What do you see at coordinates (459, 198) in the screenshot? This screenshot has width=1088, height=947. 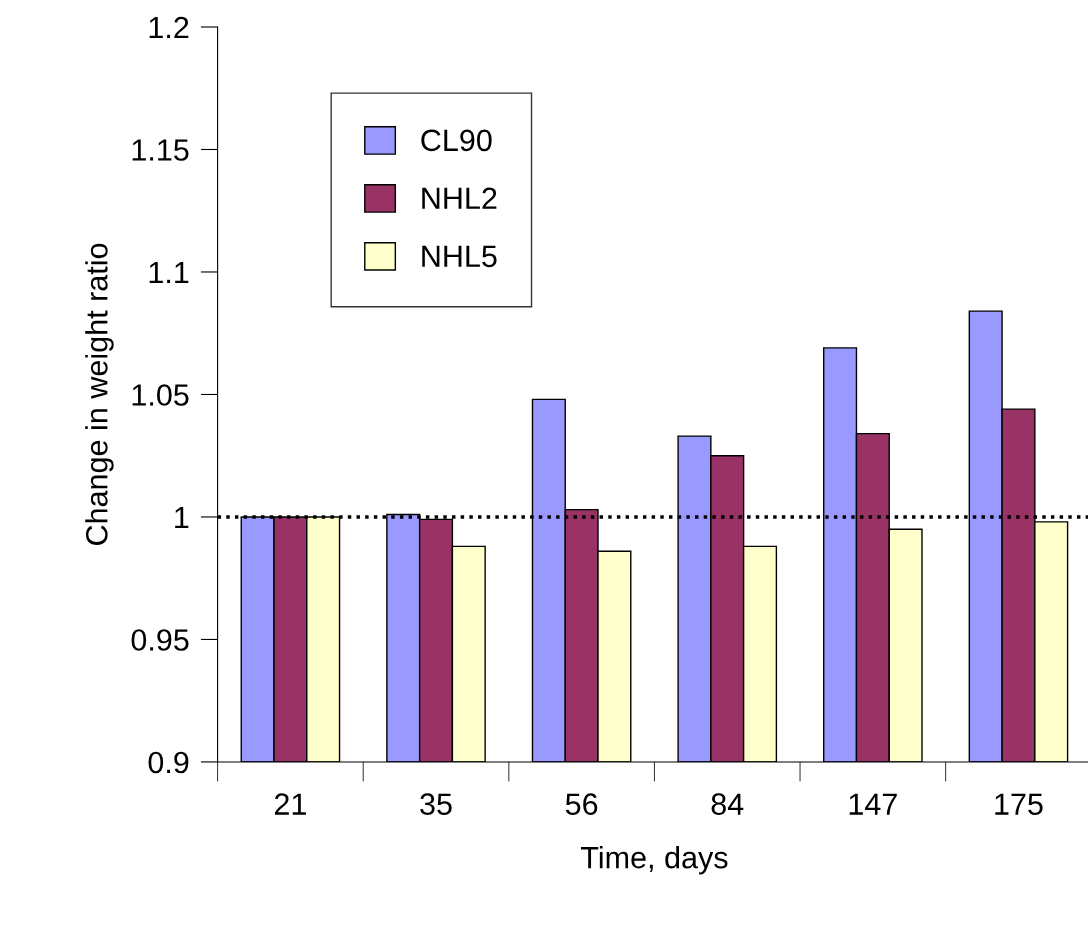 I see `legend-label: NHL2` at bounding box center [459, 198].